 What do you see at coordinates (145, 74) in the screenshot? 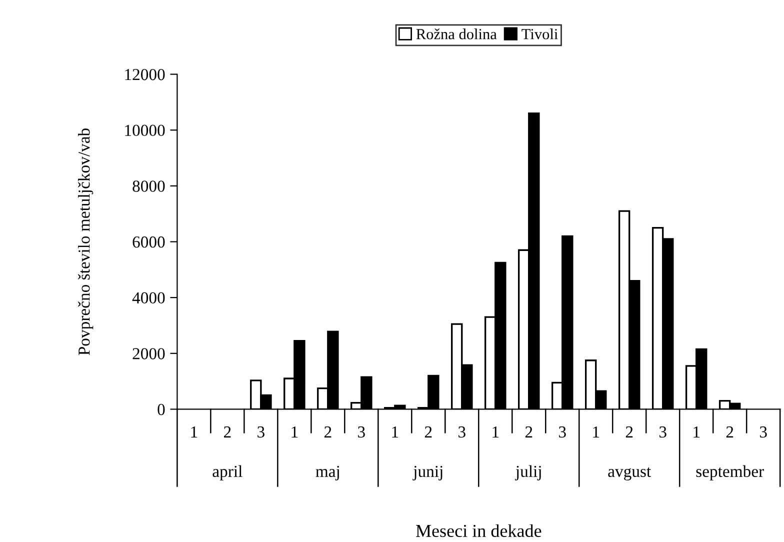
I see `y-tick-label: 12000` at bounding box center [145, 74].